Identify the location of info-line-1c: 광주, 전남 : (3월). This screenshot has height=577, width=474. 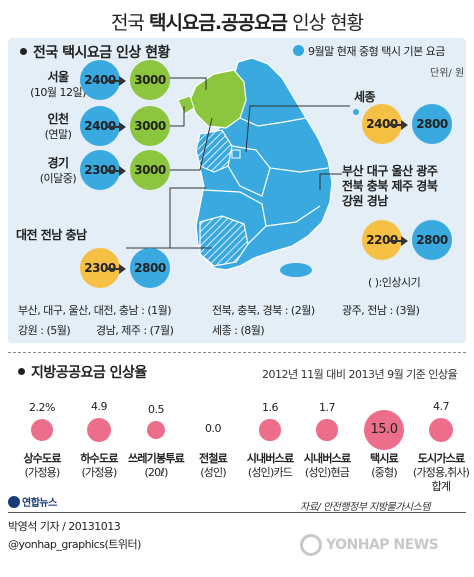
(381, 310).